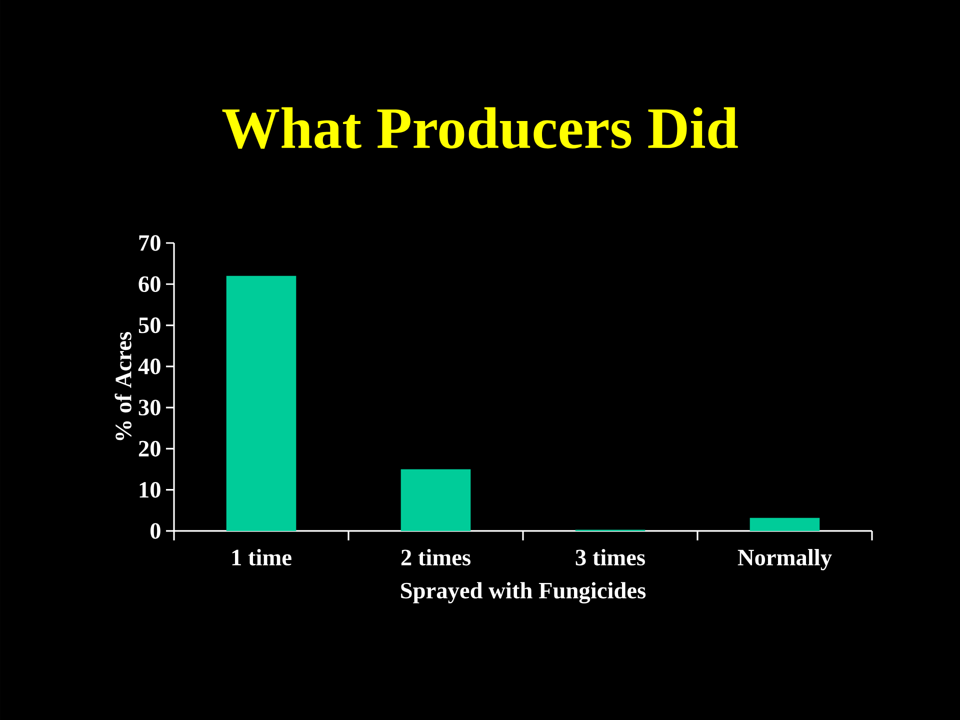 The width and height of the screenshot is (960, 720). What do you see at coordinates (150, 490) in the screenshot?
I see `y-tick-label: 10` at bounding box center [150, 490].